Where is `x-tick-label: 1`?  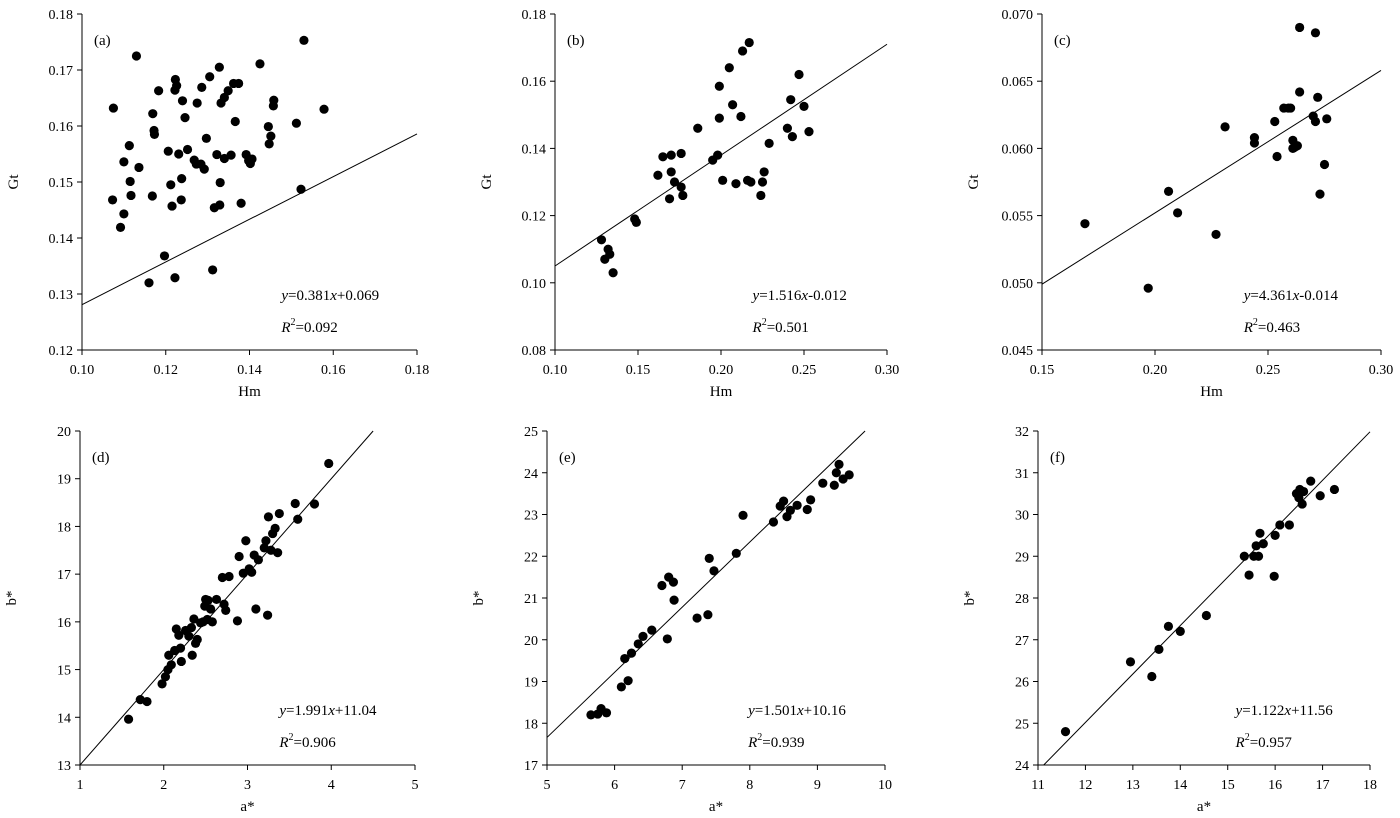
x-tick-label: 1 is located at coordinates (80, 785).